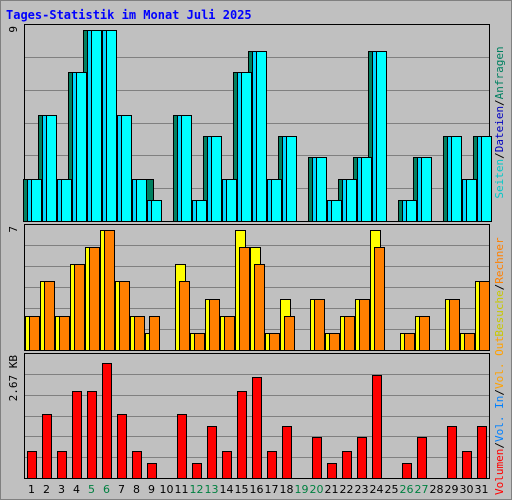 The image size is (512, 500). I want to click on x-tick-label-day-28: 28, so click(437, 489).